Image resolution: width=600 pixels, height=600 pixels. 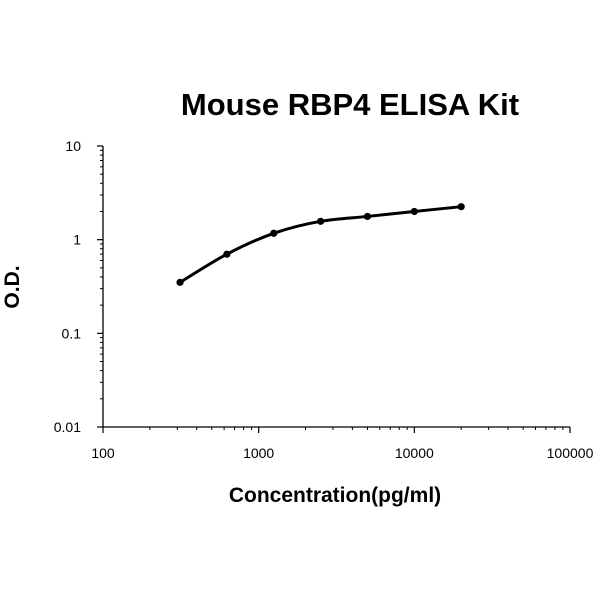 What do you see at coordinates (103, 453) in the screenshot?
I see `x-tick-label: 100` at bounding box center [103, 453].